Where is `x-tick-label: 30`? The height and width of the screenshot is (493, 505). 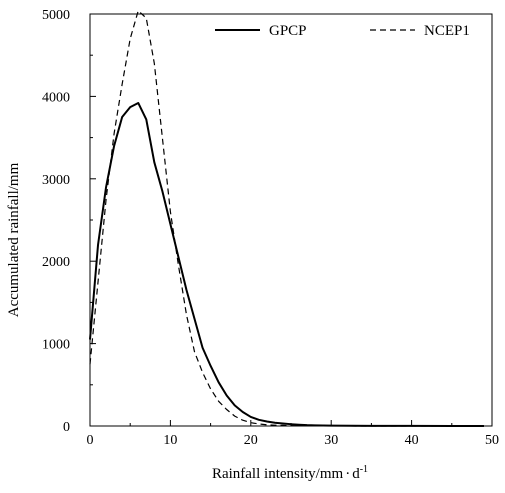 x-tick-label: 30 is located at coordinates (331, 440).